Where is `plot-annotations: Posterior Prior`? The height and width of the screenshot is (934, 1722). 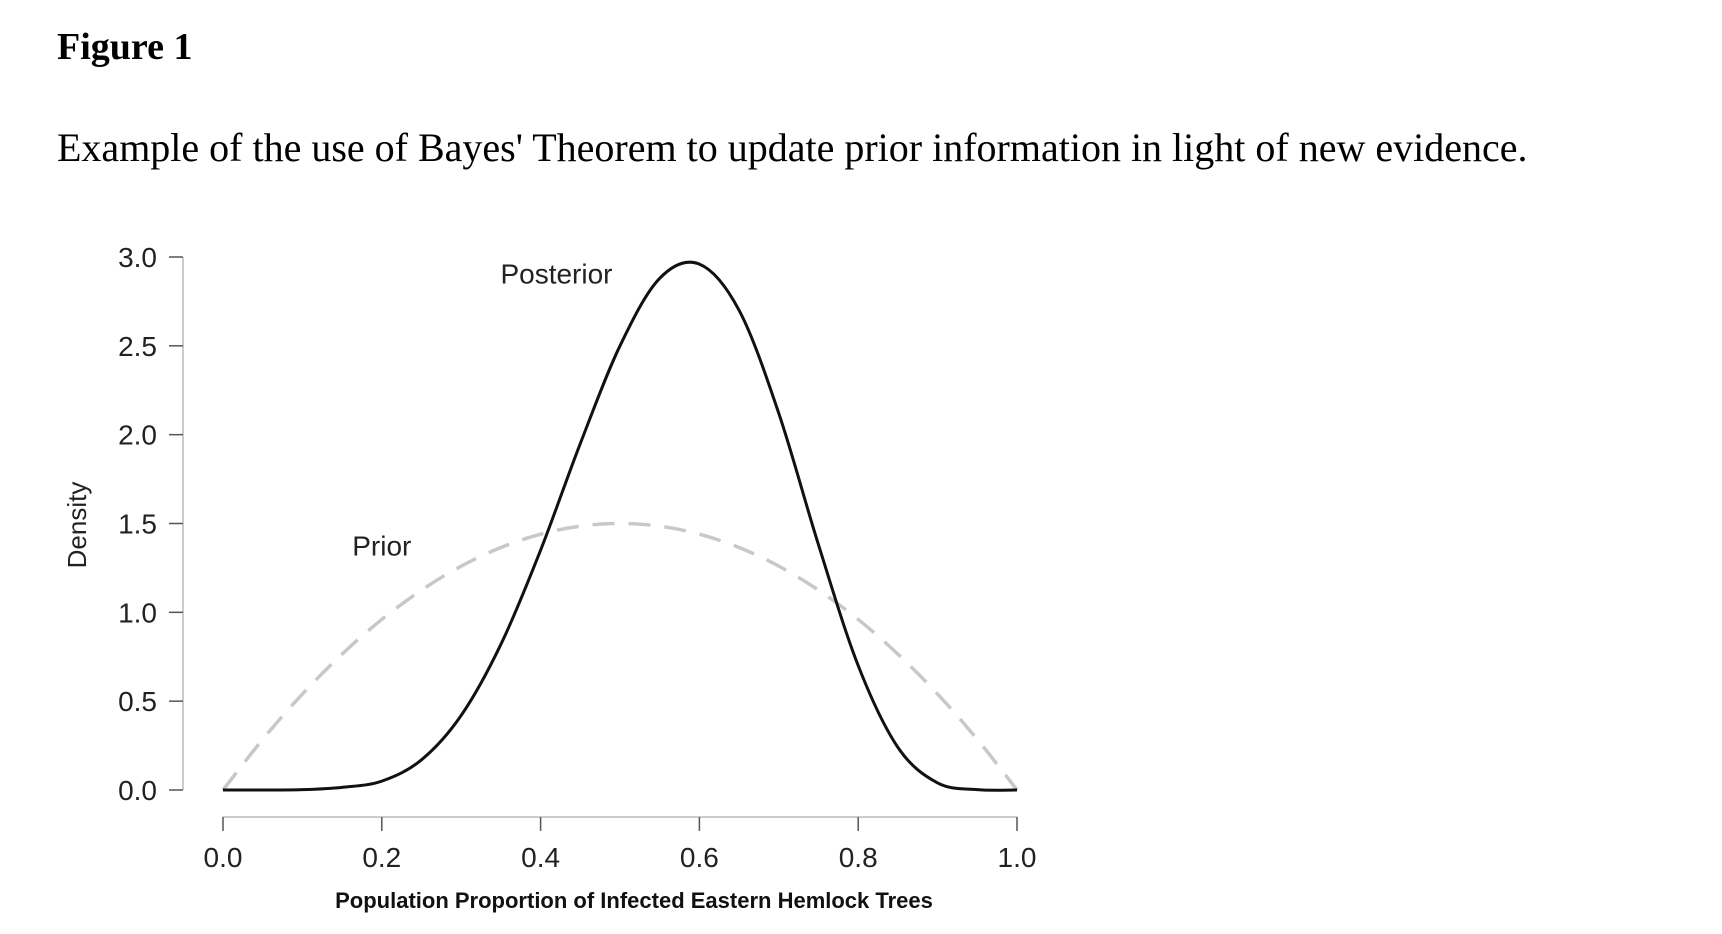 plot-annotations: Posterior Prior is located at coordinates (482, 410).